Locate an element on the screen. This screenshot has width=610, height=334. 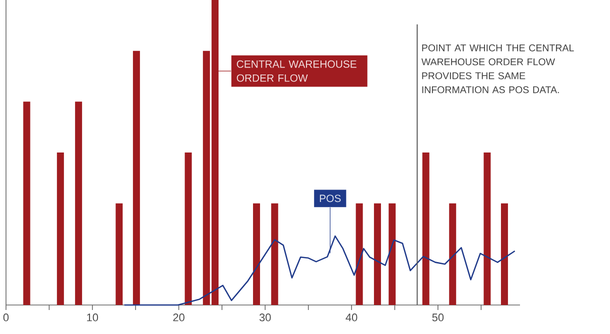
ref-line-label: POINT AT WHICH THE CENTRAL WAREHOUSE ORDER FLOW PROVIDES THE SAME INFORMATION AS POS DATA. is located at coordinates (497, 69).